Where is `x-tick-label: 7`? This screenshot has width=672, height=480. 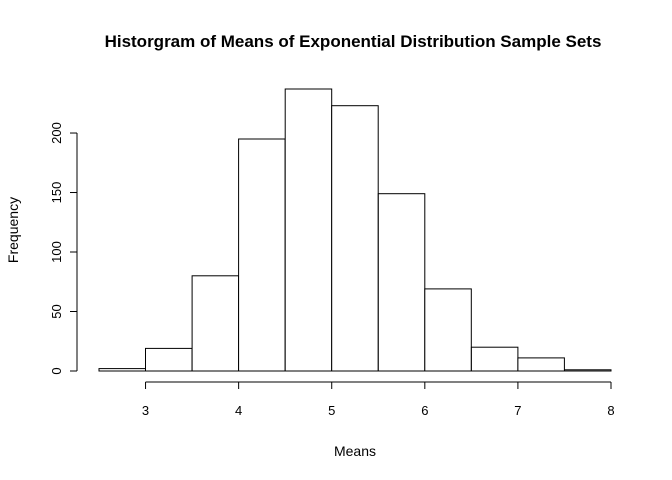
x-tick-label: 7 is located at coordinates (517, 410).